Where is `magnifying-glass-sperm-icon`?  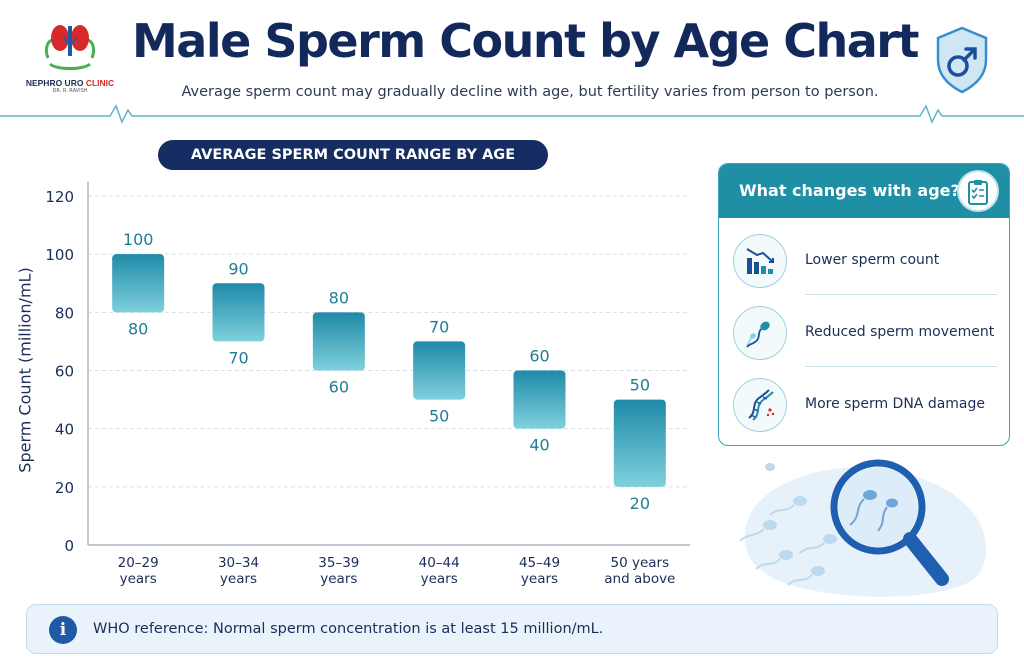 magnifying-glass-sperm-icon is located at coordinates (863, 528).